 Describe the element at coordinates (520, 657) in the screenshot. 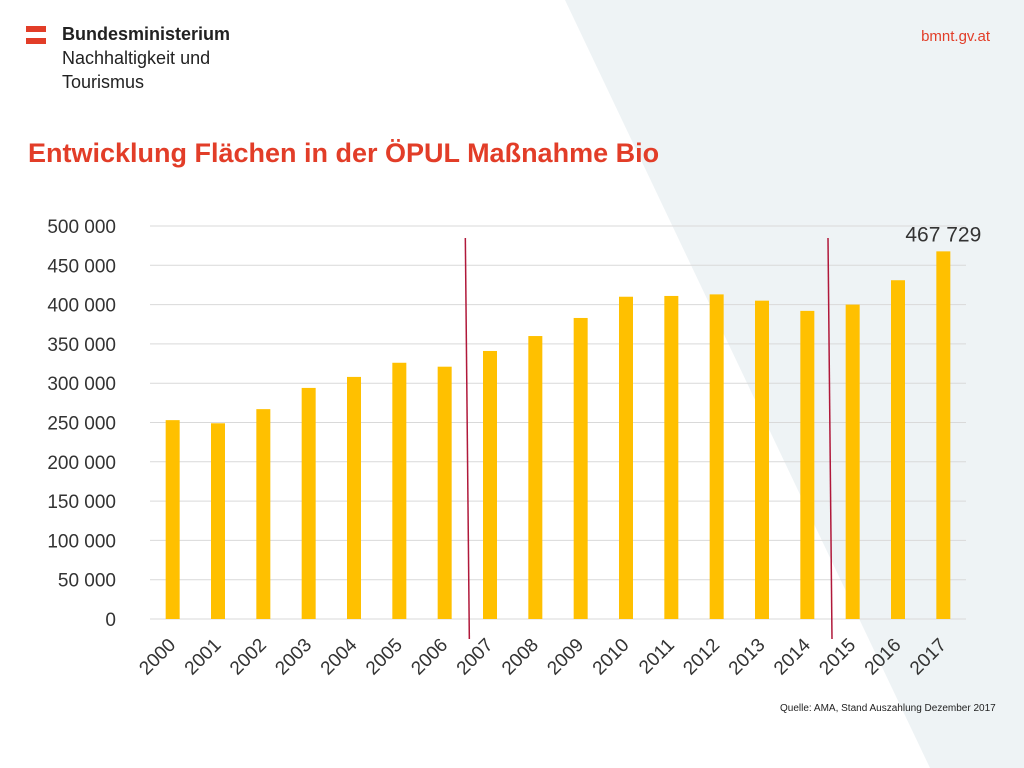

I see `x-tick-label: 2008` at that location.